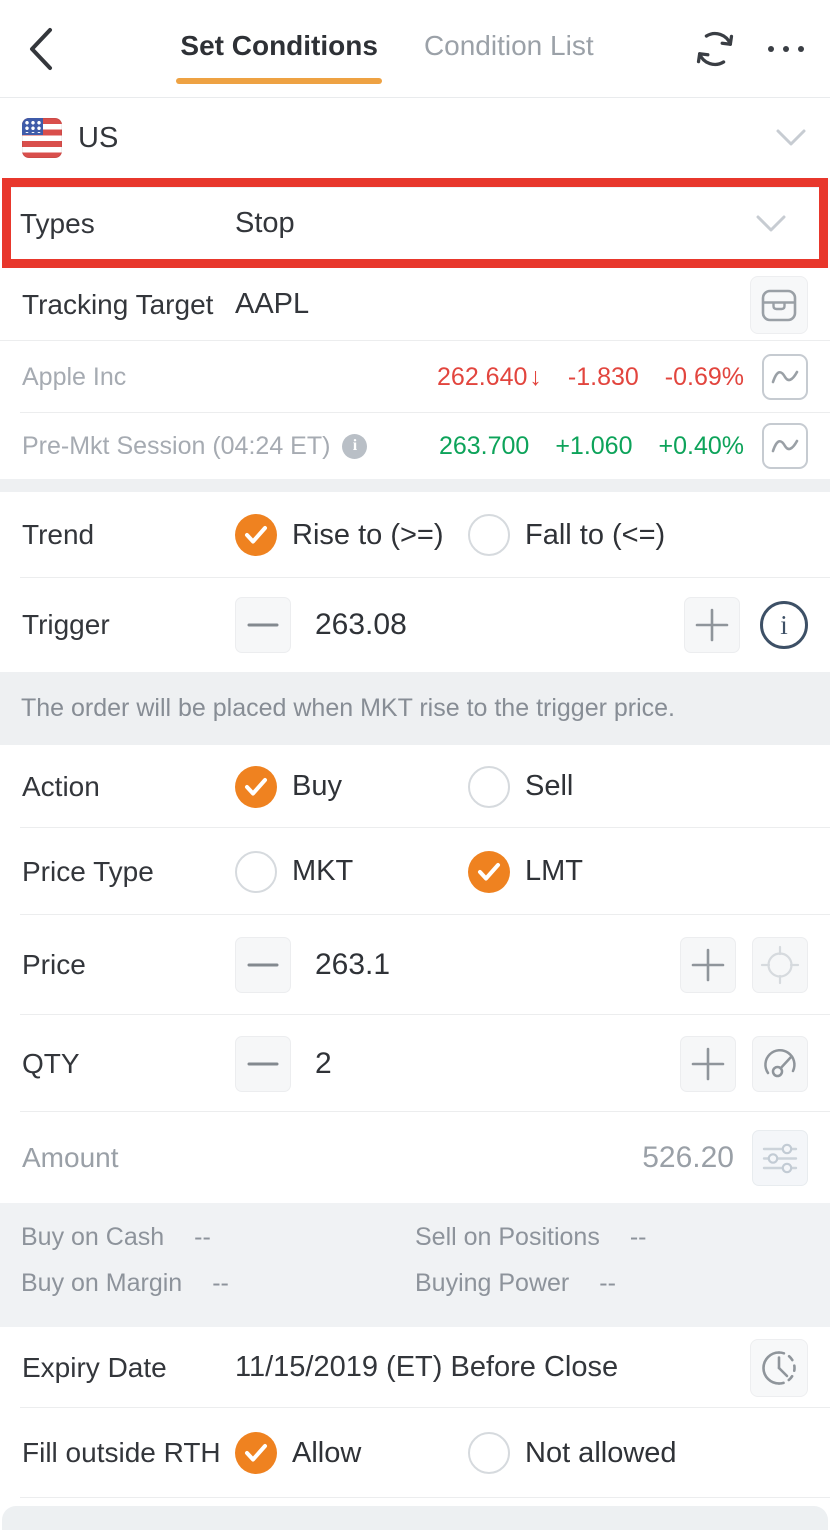 The width and height of the screenshot is (830, 1530). I want to click on types-selector: Types Stop, so click(415, 223).